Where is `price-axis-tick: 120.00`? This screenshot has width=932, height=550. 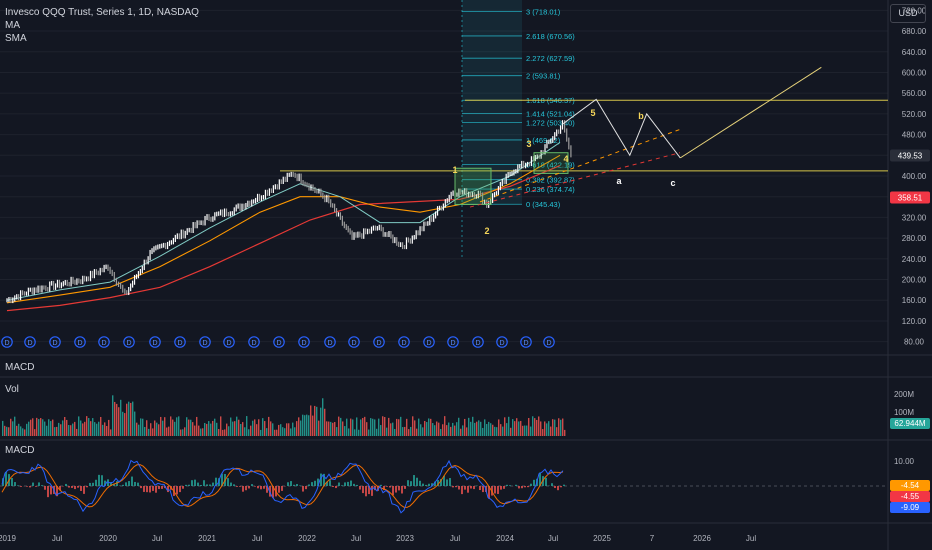
price-axis-tick: 120.00 is located at coordinates (914, 321).